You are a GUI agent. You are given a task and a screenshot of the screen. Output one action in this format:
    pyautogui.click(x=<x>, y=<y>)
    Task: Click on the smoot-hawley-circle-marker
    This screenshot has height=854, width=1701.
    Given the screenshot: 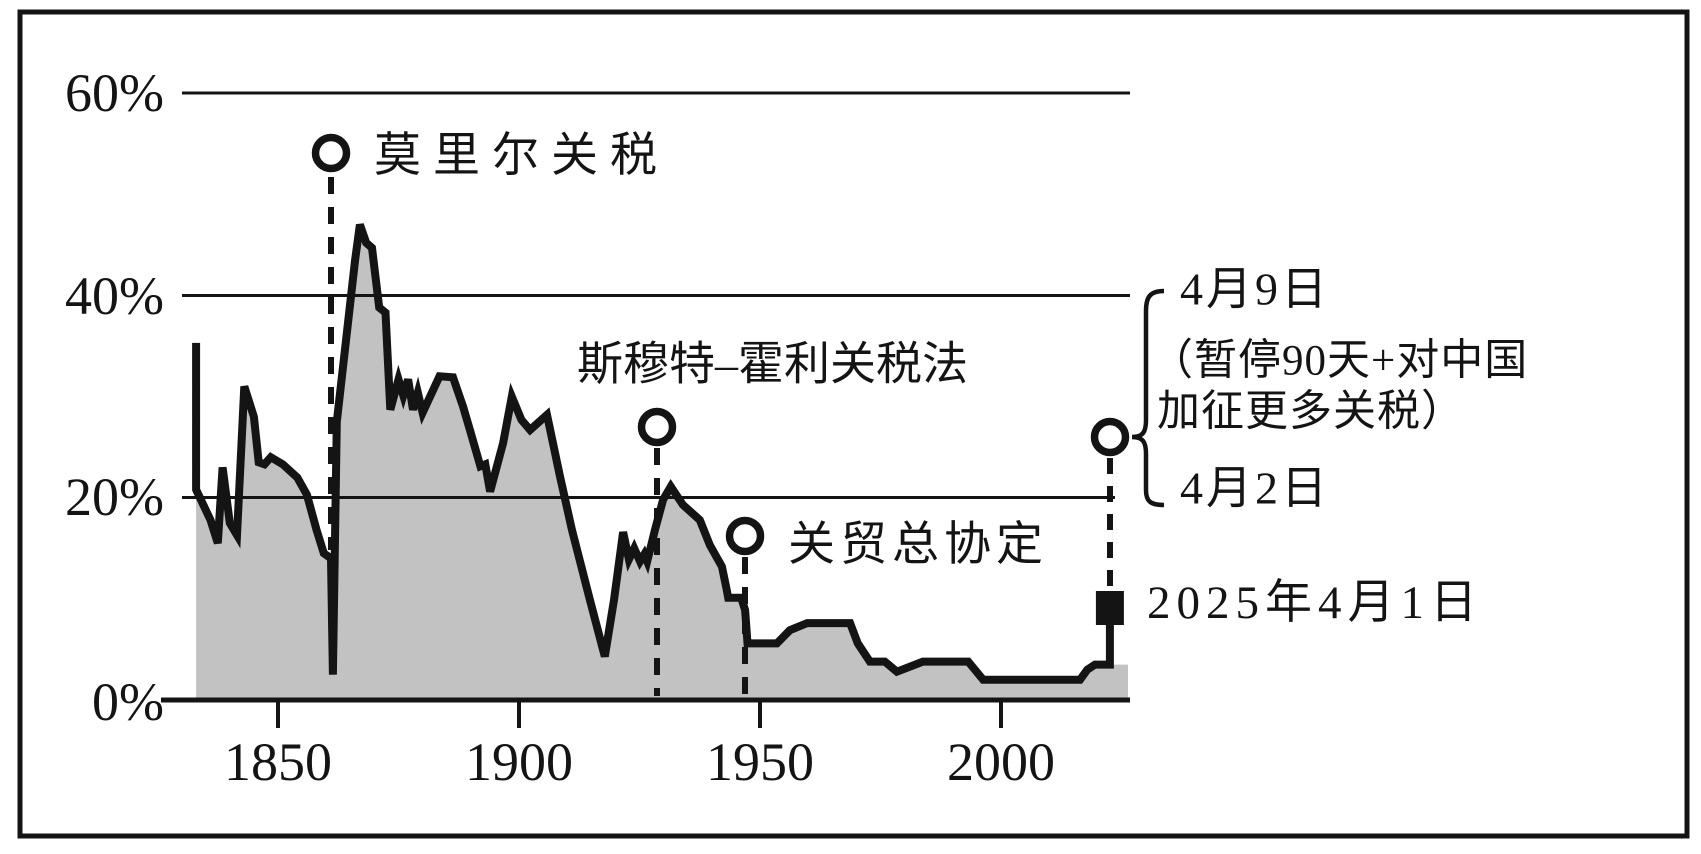 What is the action you would take?
    pyautogui.click(x=657, y=427)
    